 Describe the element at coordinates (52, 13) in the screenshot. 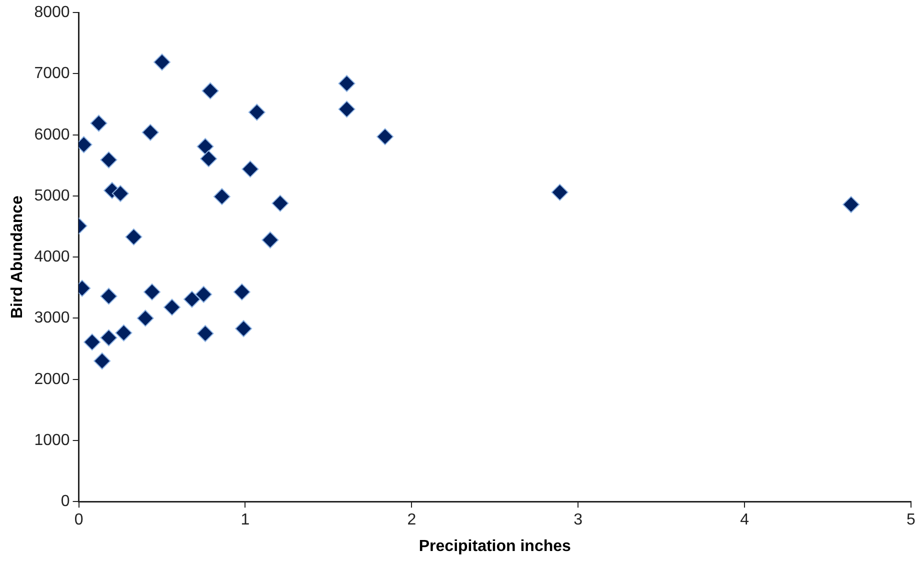

I see `y-tick-label: 8000` at that location.